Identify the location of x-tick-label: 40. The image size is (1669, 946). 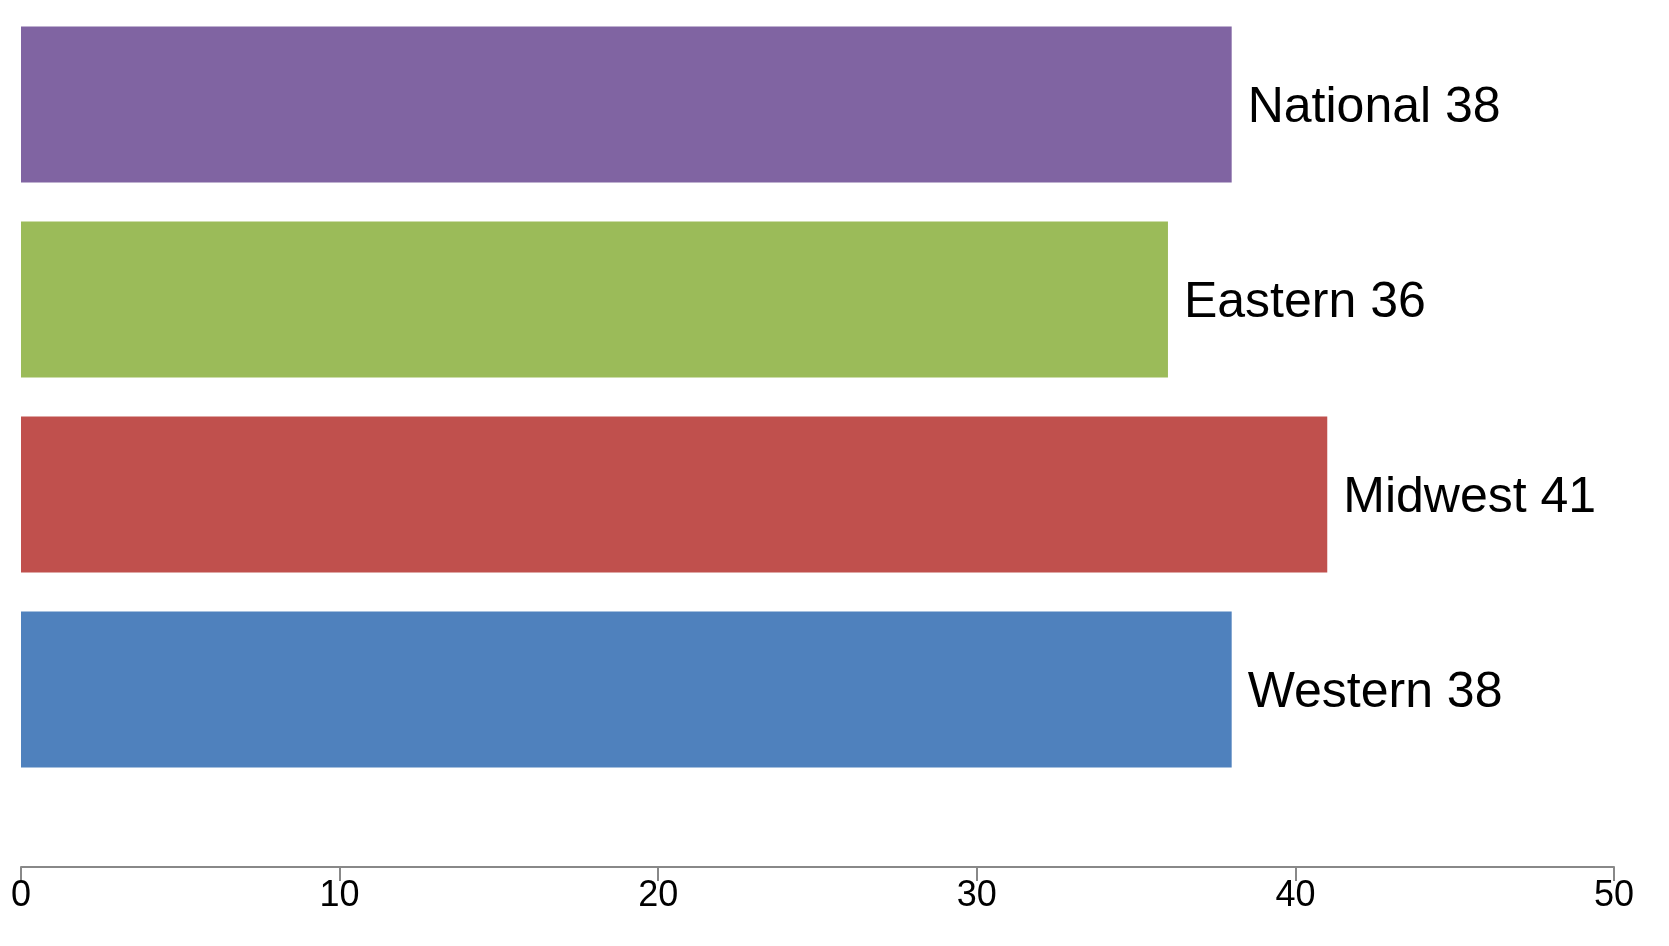
(1295, 893).